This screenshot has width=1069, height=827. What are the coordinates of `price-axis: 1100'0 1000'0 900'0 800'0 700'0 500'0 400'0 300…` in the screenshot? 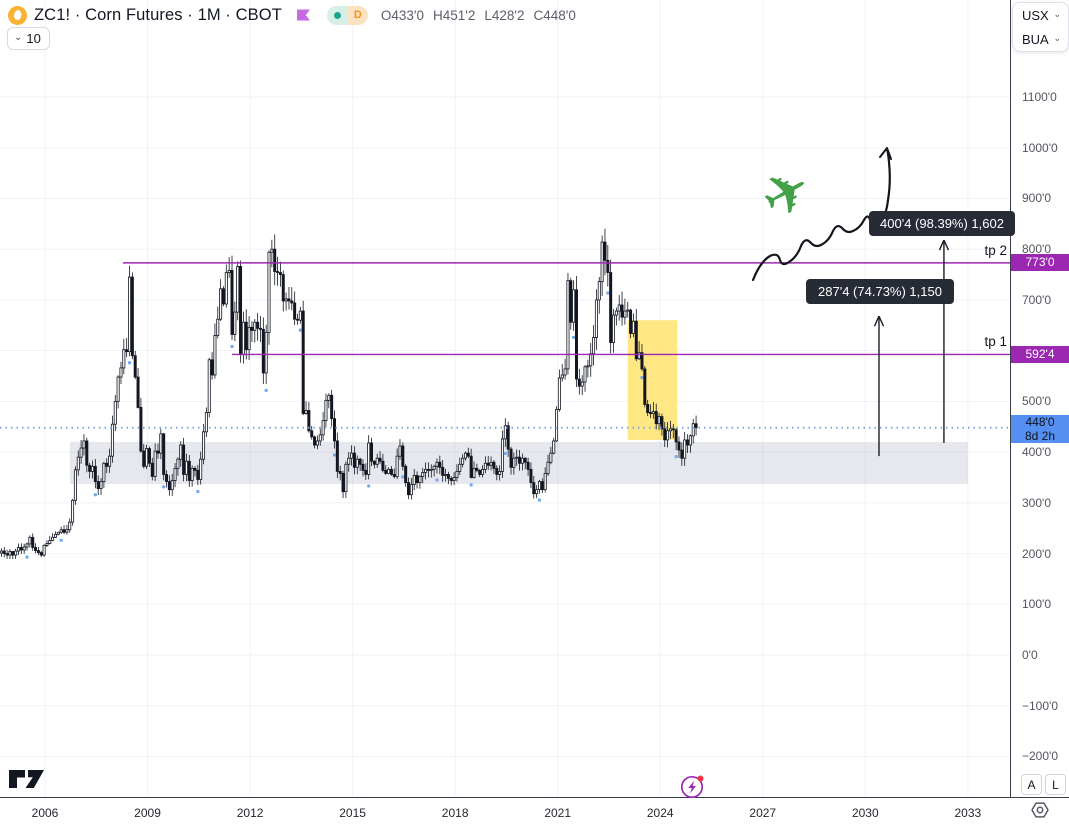 It's located at (1039, 398).